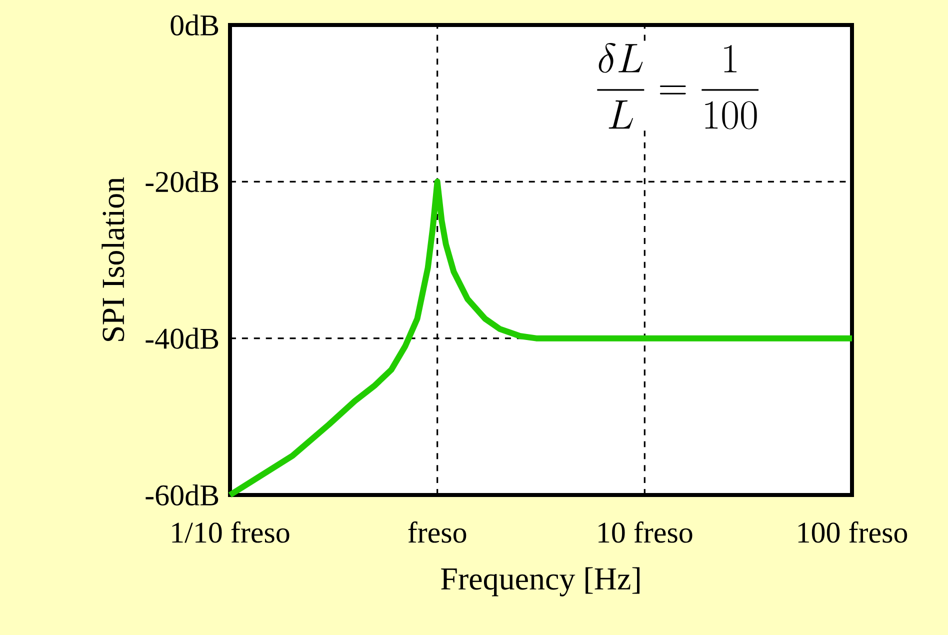 This screenshot has height=635, width=948. I want to click on y-tick-label: -20dB, so click(182, 181).